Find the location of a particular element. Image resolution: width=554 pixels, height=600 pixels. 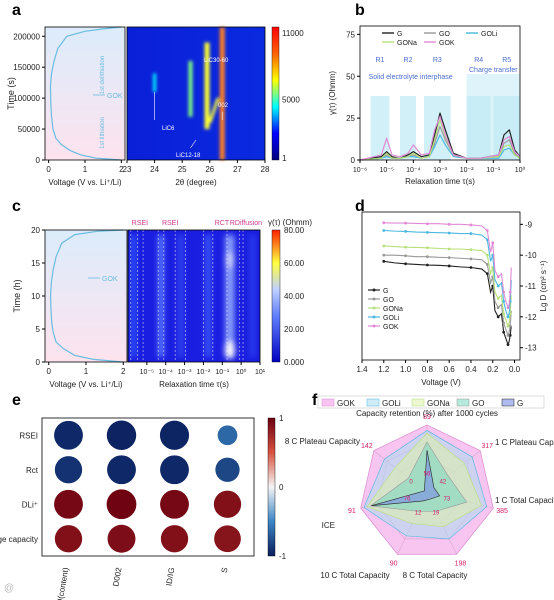

series-line-gona is located at coordinates (447, 286).